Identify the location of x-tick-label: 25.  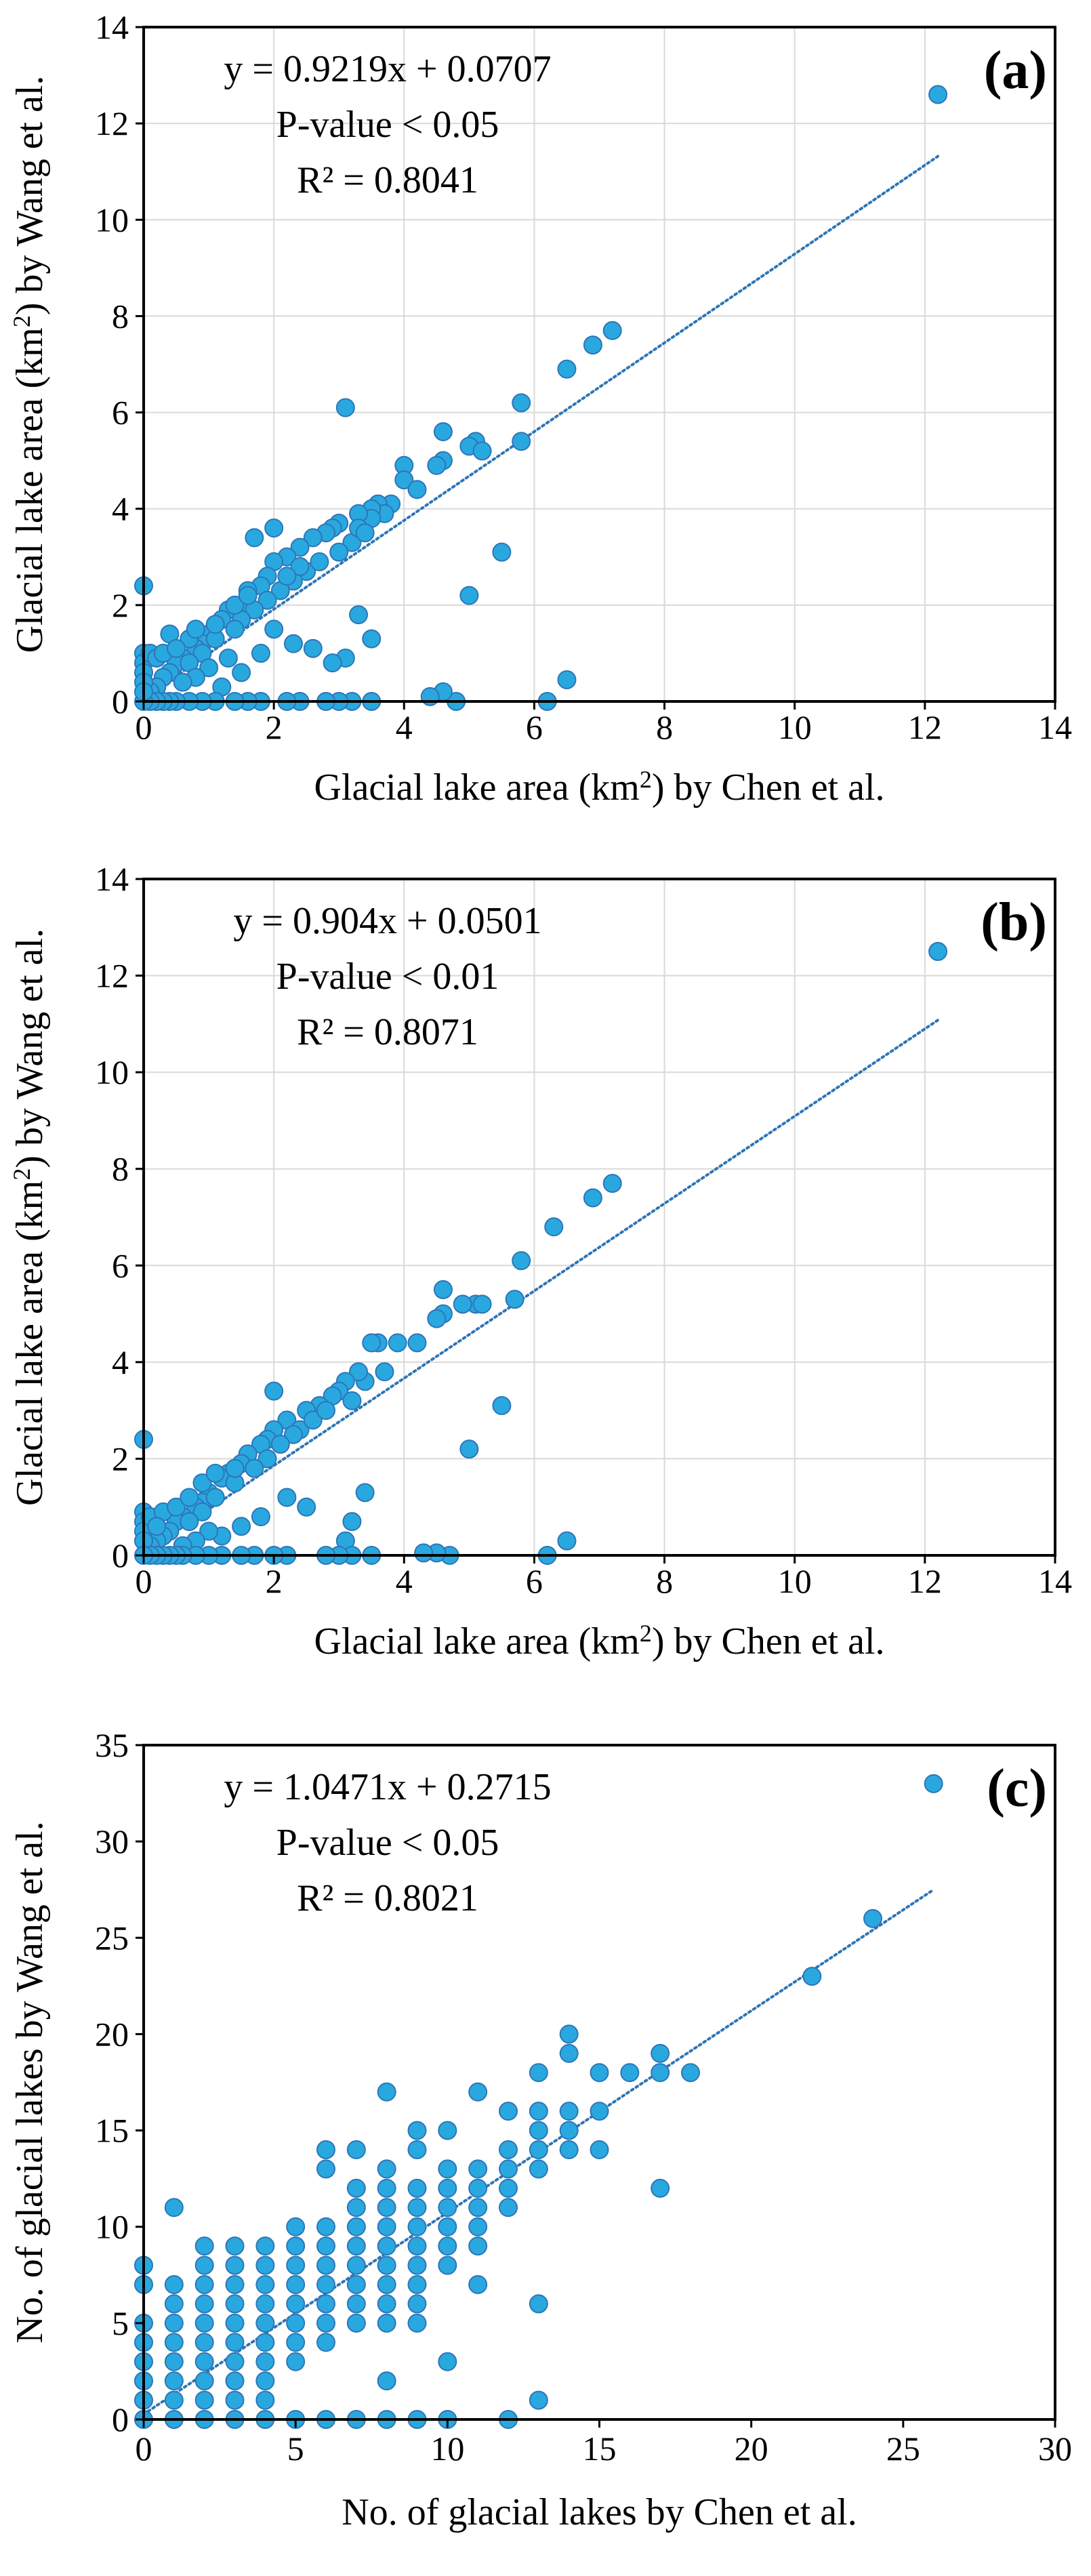
(903, 2449).